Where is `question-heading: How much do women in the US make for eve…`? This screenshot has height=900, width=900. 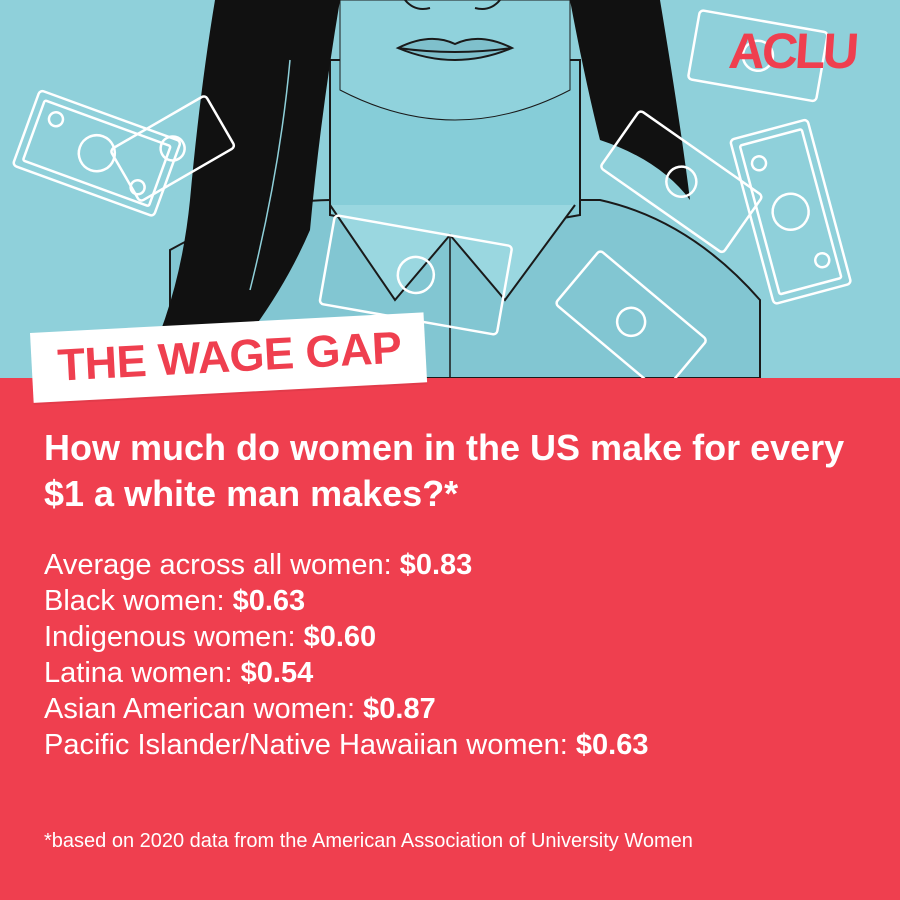 question-heading: How much do women in the US make for eve… is located at coordinates (444, 470).